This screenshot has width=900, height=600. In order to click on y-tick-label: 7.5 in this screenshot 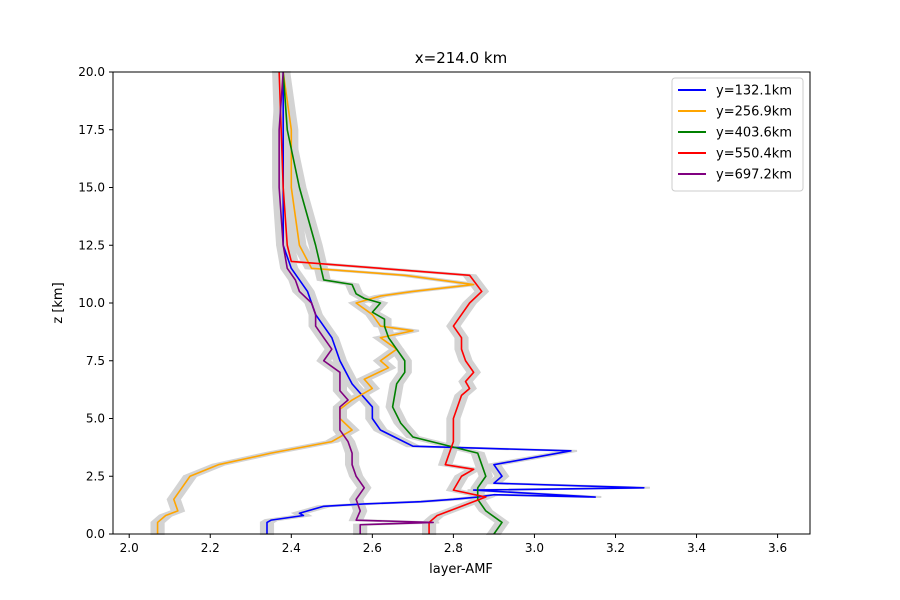, I will do `click(95, 361)`.